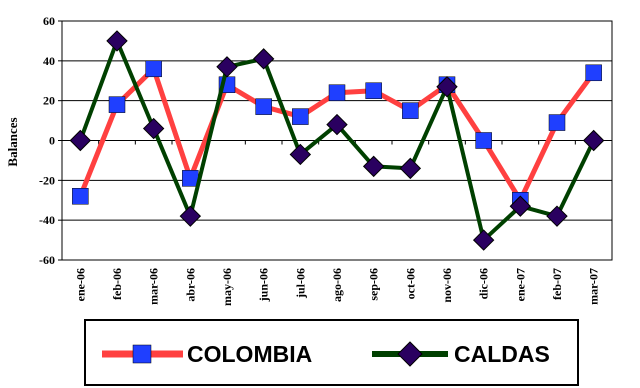  What do you see at coordinates (594, 286) in the screenshot?
I see `x-tick-label: mar-07` at bounding box center [594, 286].